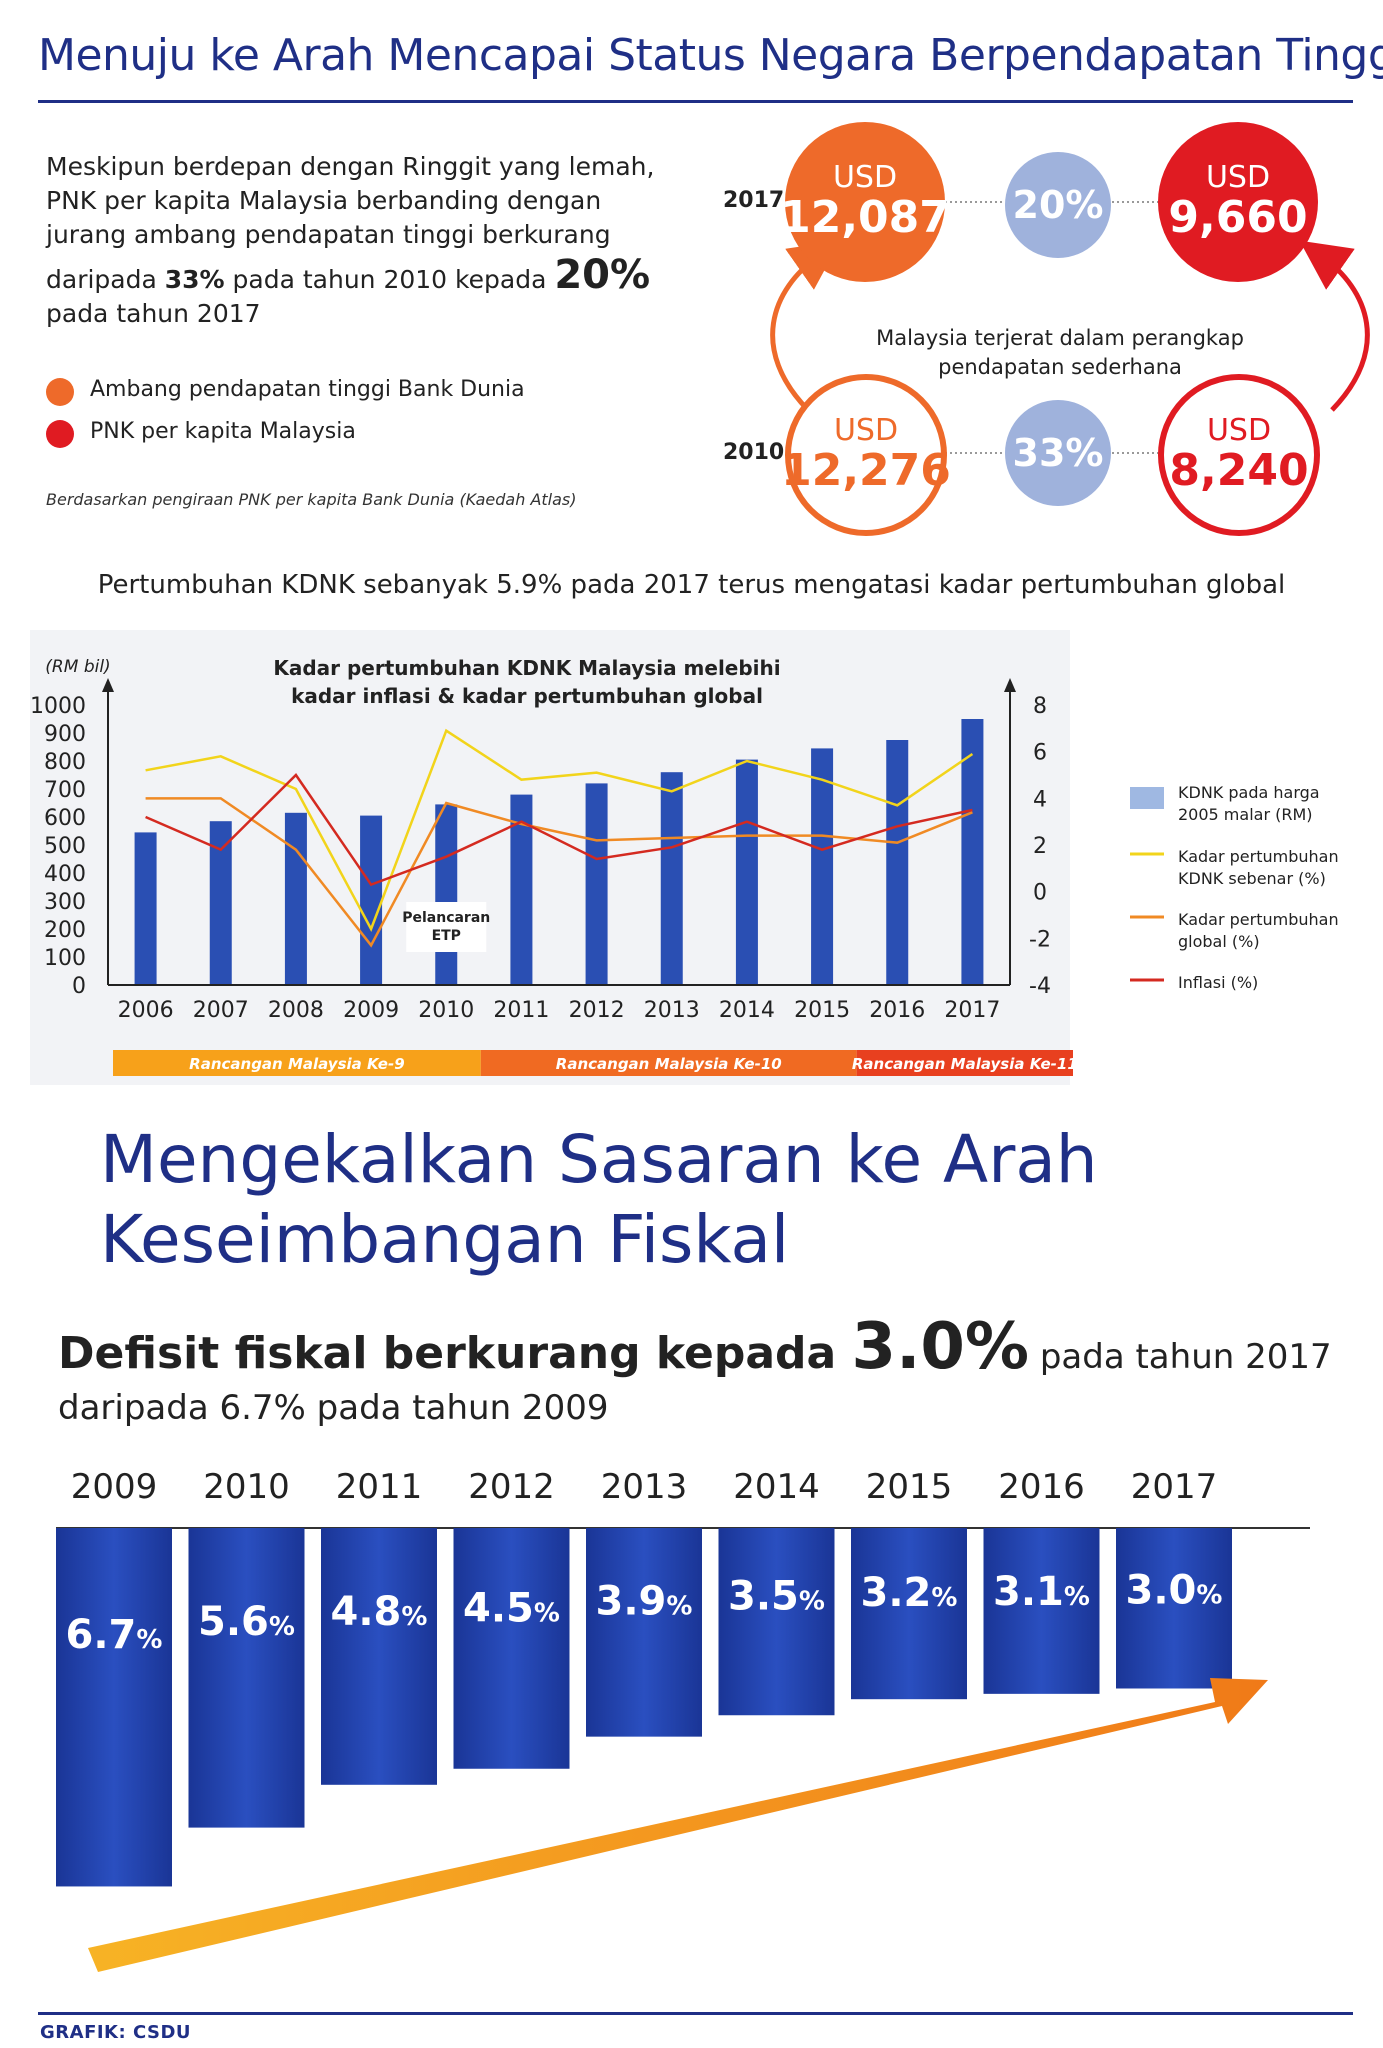  Describe the element at coordinates (60, 392) in the screenshot. I see `legend-dot-threshold` at that location.